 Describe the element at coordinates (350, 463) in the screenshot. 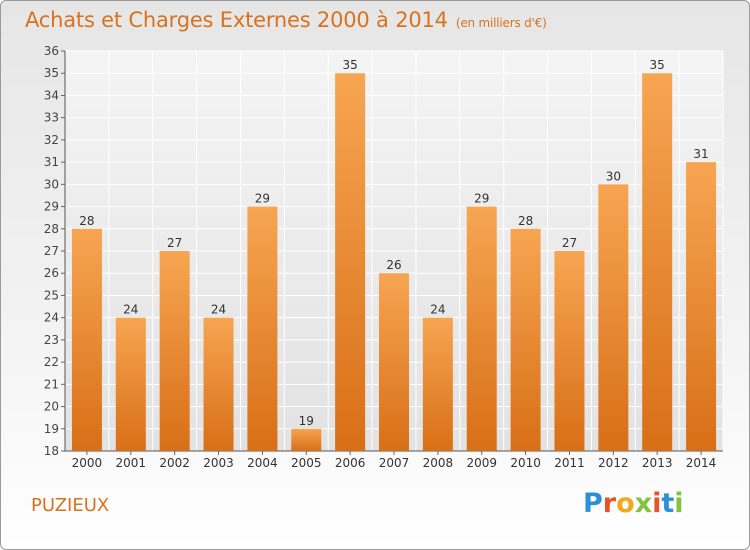

I see `x-tick-label: 2006` at that location.